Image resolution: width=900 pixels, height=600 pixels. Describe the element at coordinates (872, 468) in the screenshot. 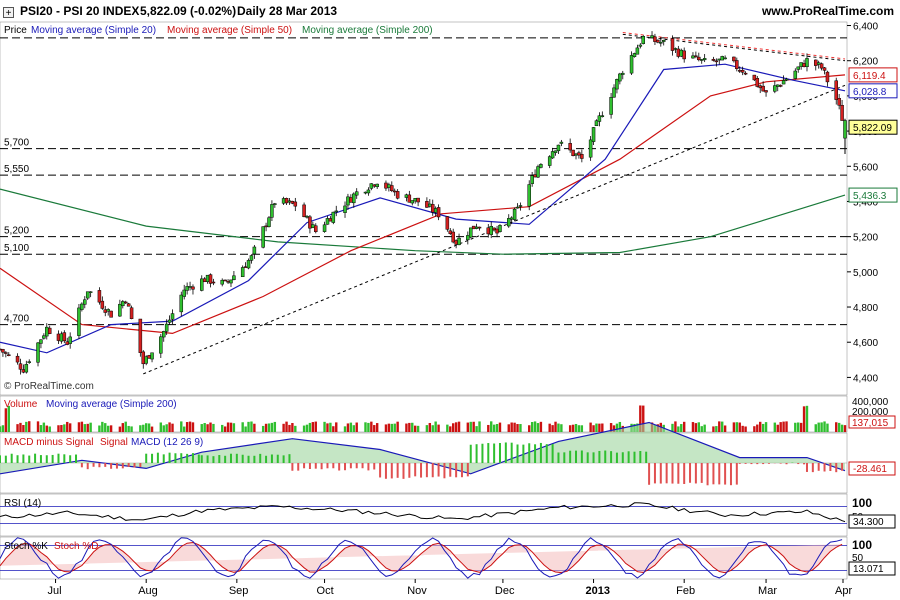

I see `macd-value-tag` at that location.